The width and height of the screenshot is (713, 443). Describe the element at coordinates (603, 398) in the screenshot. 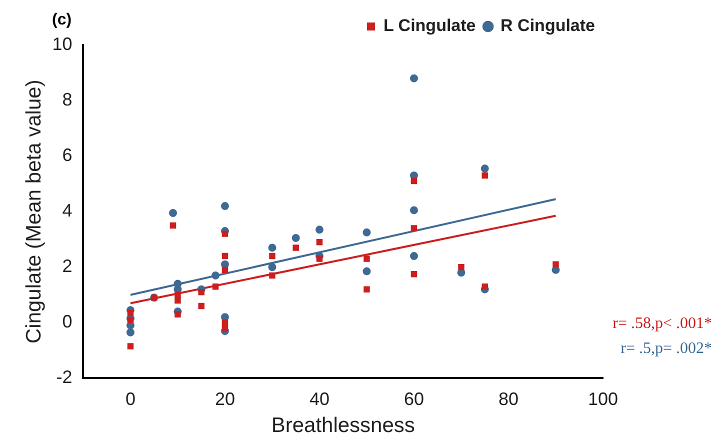

I see `x-tick-label: 100` at that location.